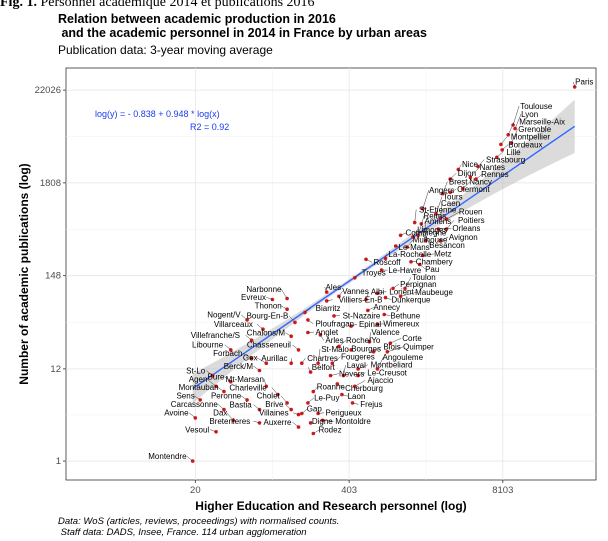 This screenshot has height=541, width=608. What do you see at coordinates (197, 429) in the screenshot?
I see `point-label: Vesoul` at bounding box center [197, 429].